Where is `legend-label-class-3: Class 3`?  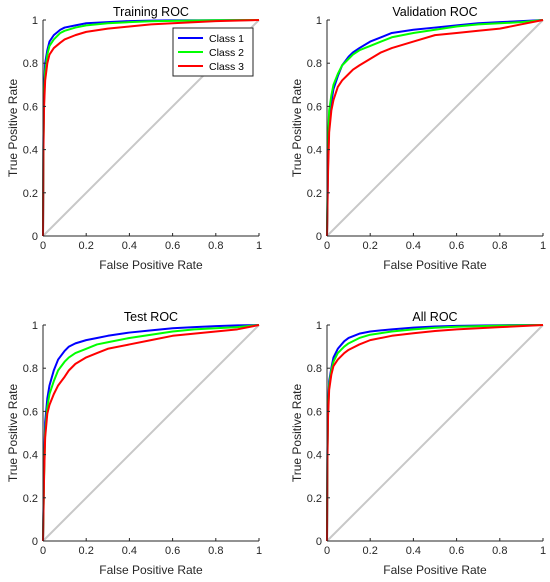
legend-label-class-3: Class 3 is located at coordinates (226, 67).